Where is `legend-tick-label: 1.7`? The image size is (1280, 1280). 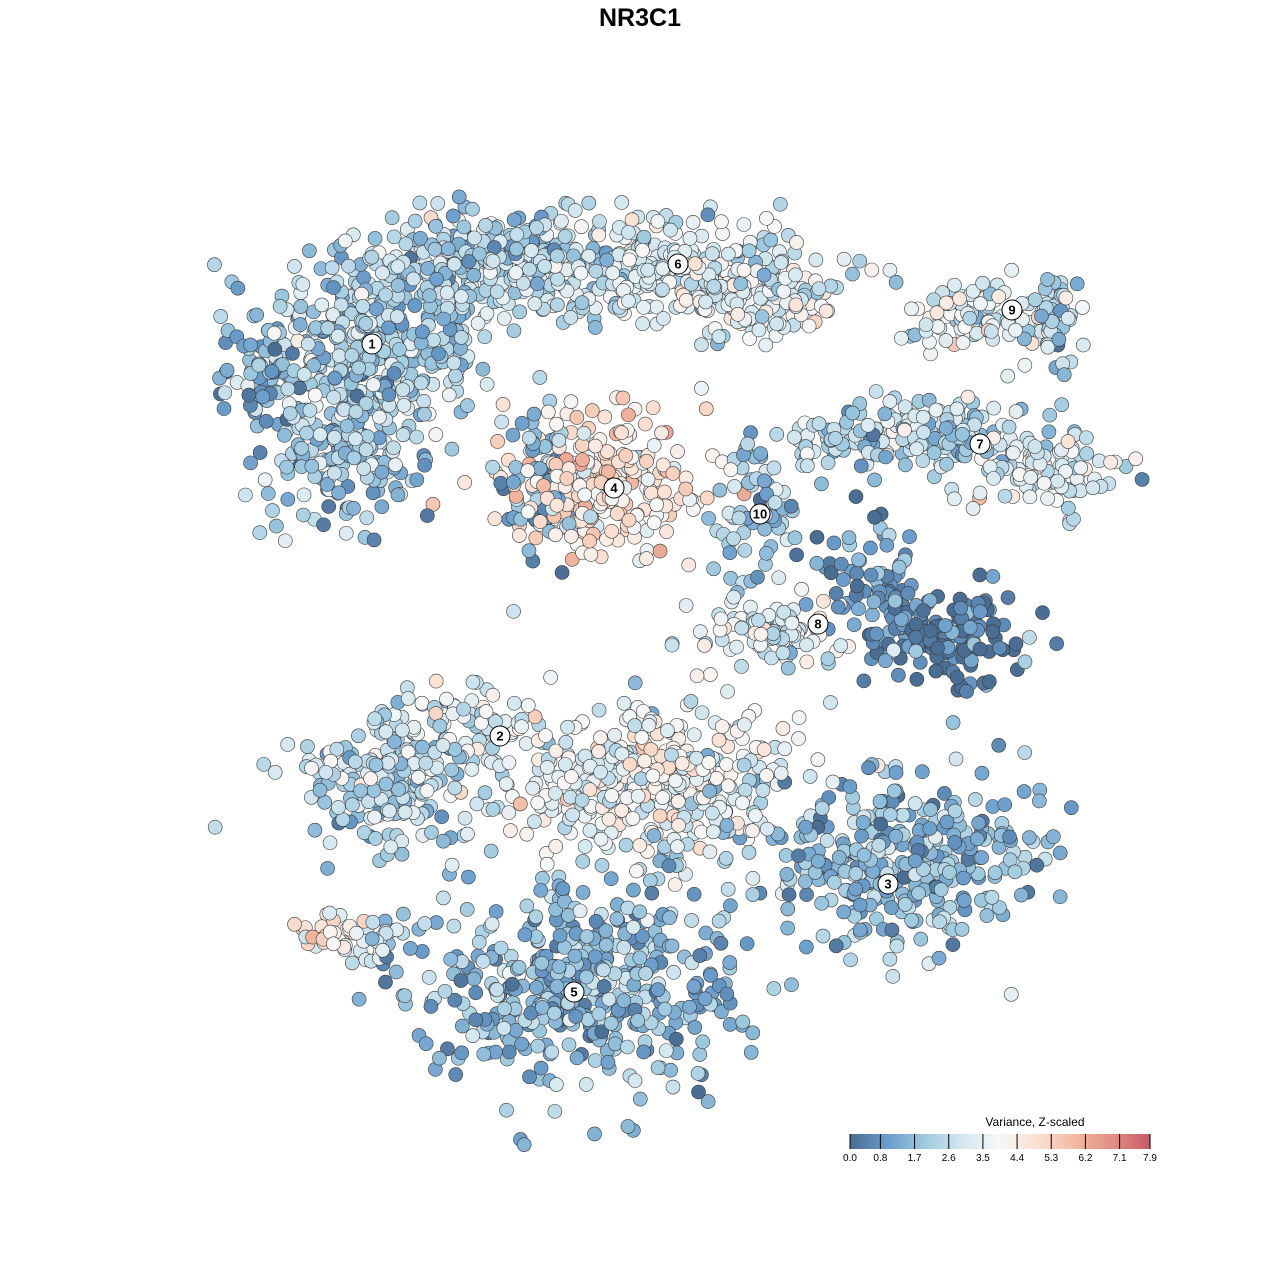 legend-tick-label: 1.7 is located at coordinates (914, 1158).